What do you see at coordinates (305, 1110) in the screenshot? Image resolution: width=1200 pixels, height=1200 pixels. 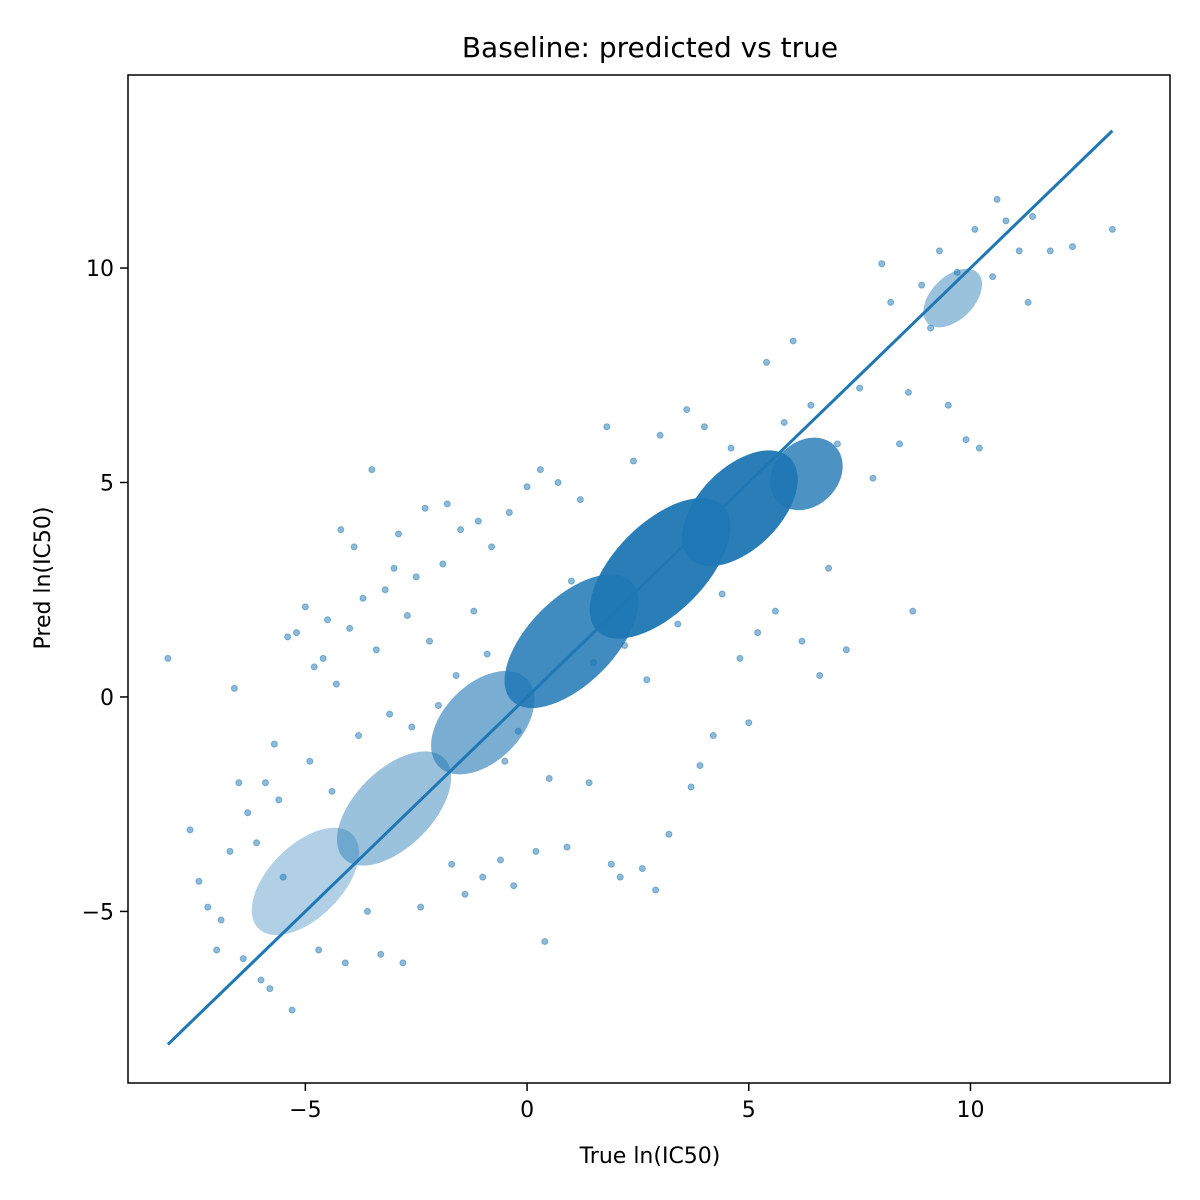 I see `x-tick-label: −5` at bounding box center [305, 1110].